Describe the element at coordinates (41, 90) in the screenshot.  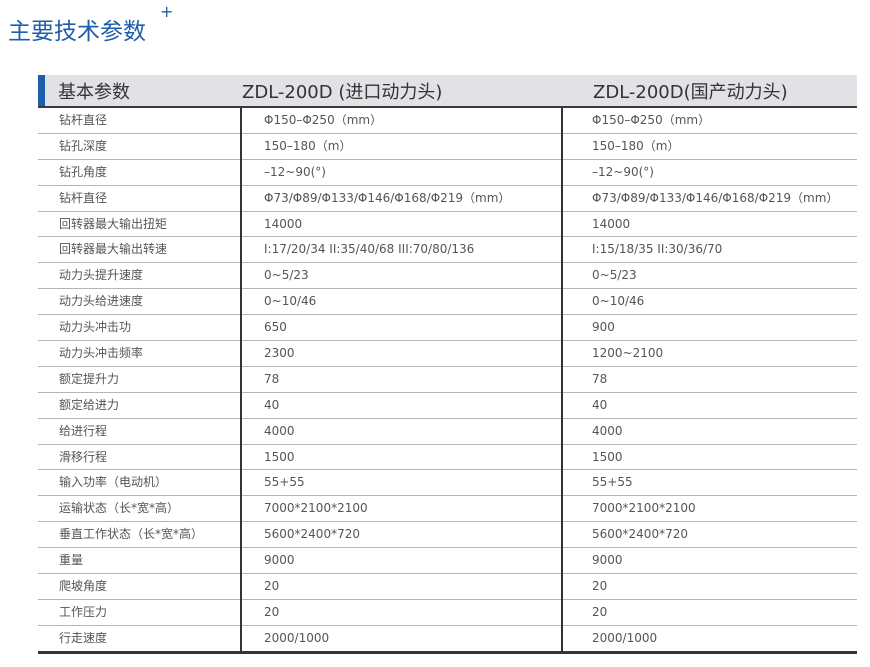
I see `header-accent-bar` at that location.